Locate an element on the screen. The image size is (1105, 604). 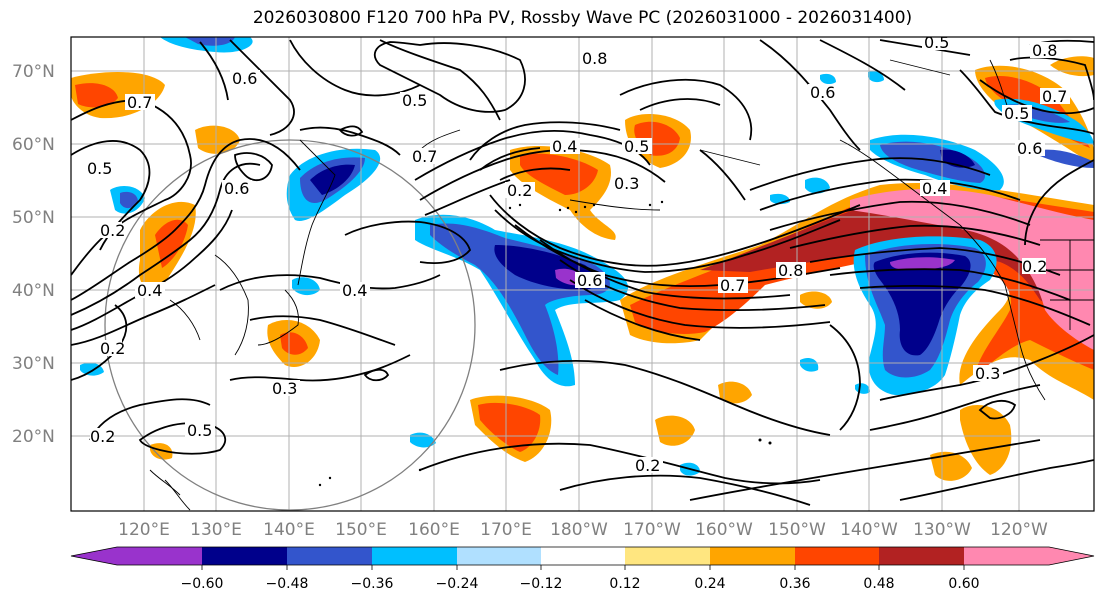
colorbar-tick-label: −0.36 is located at coordinates (372, 584).